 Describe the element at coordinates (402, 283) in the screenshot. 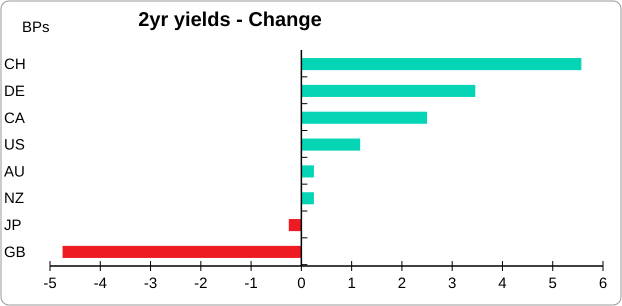

I see `x-tick-label: 2` at that location.